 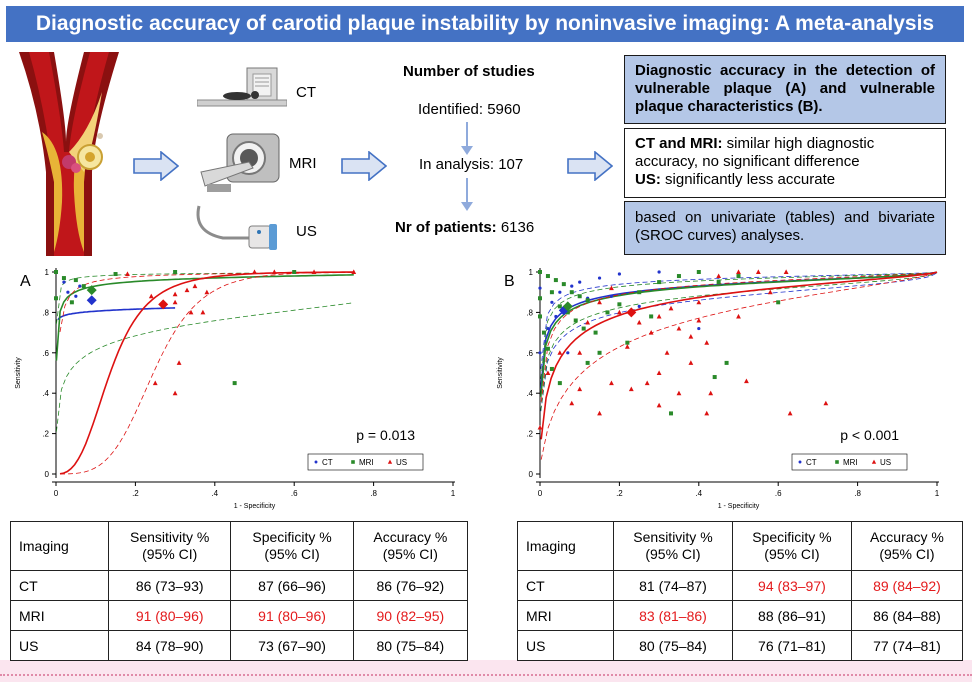 I want to click on y-tick-label: 0, so click(x=47, y=474).